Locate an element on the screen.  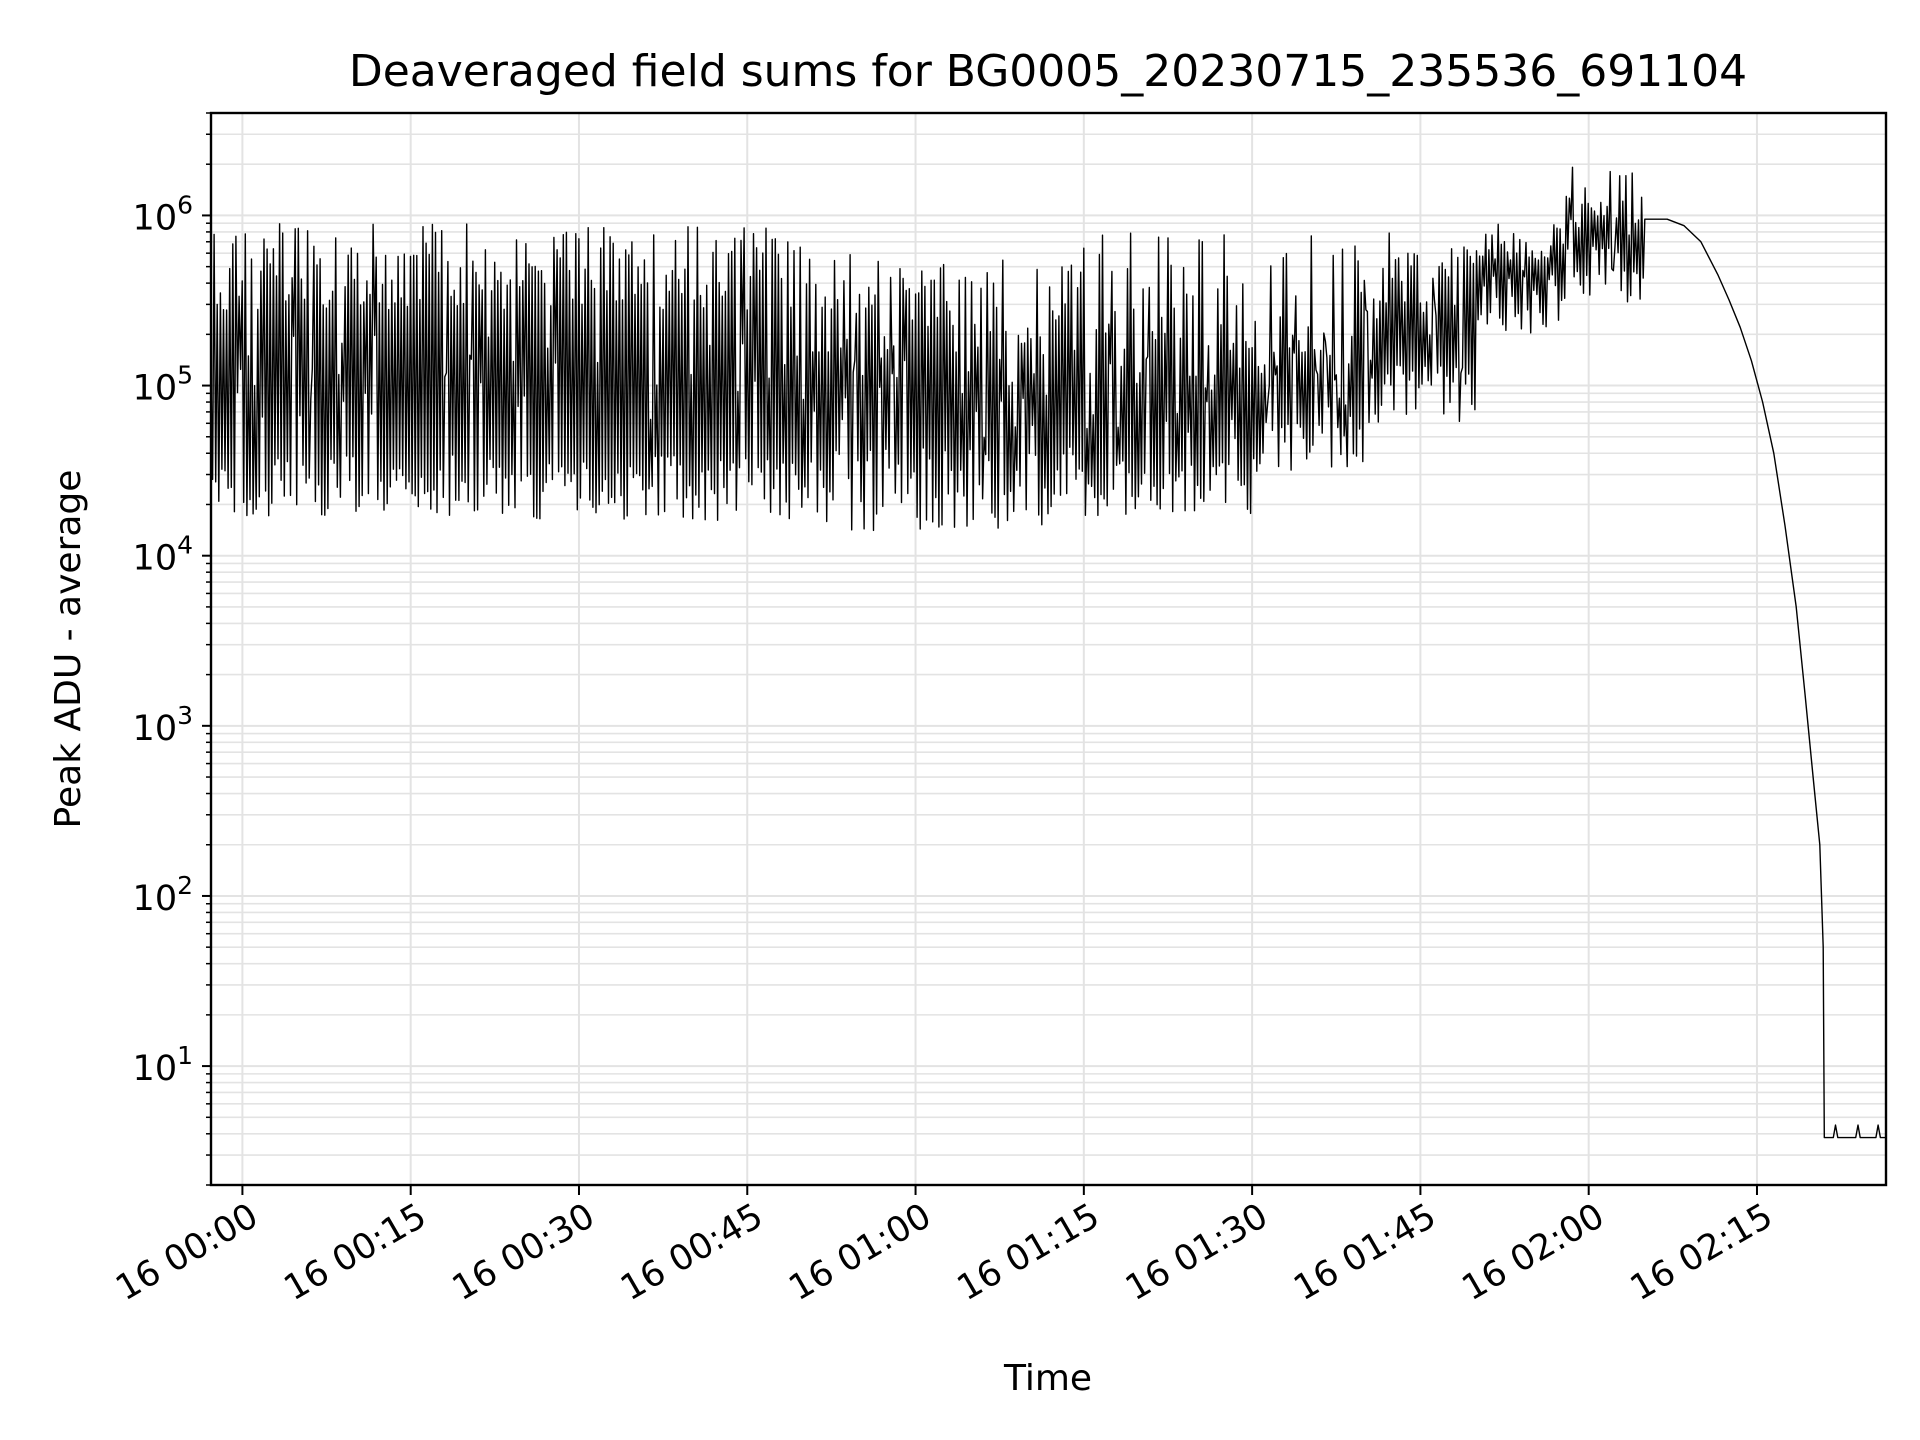
y-tick-label: 10⁶ is located at coordinates (163, 214).